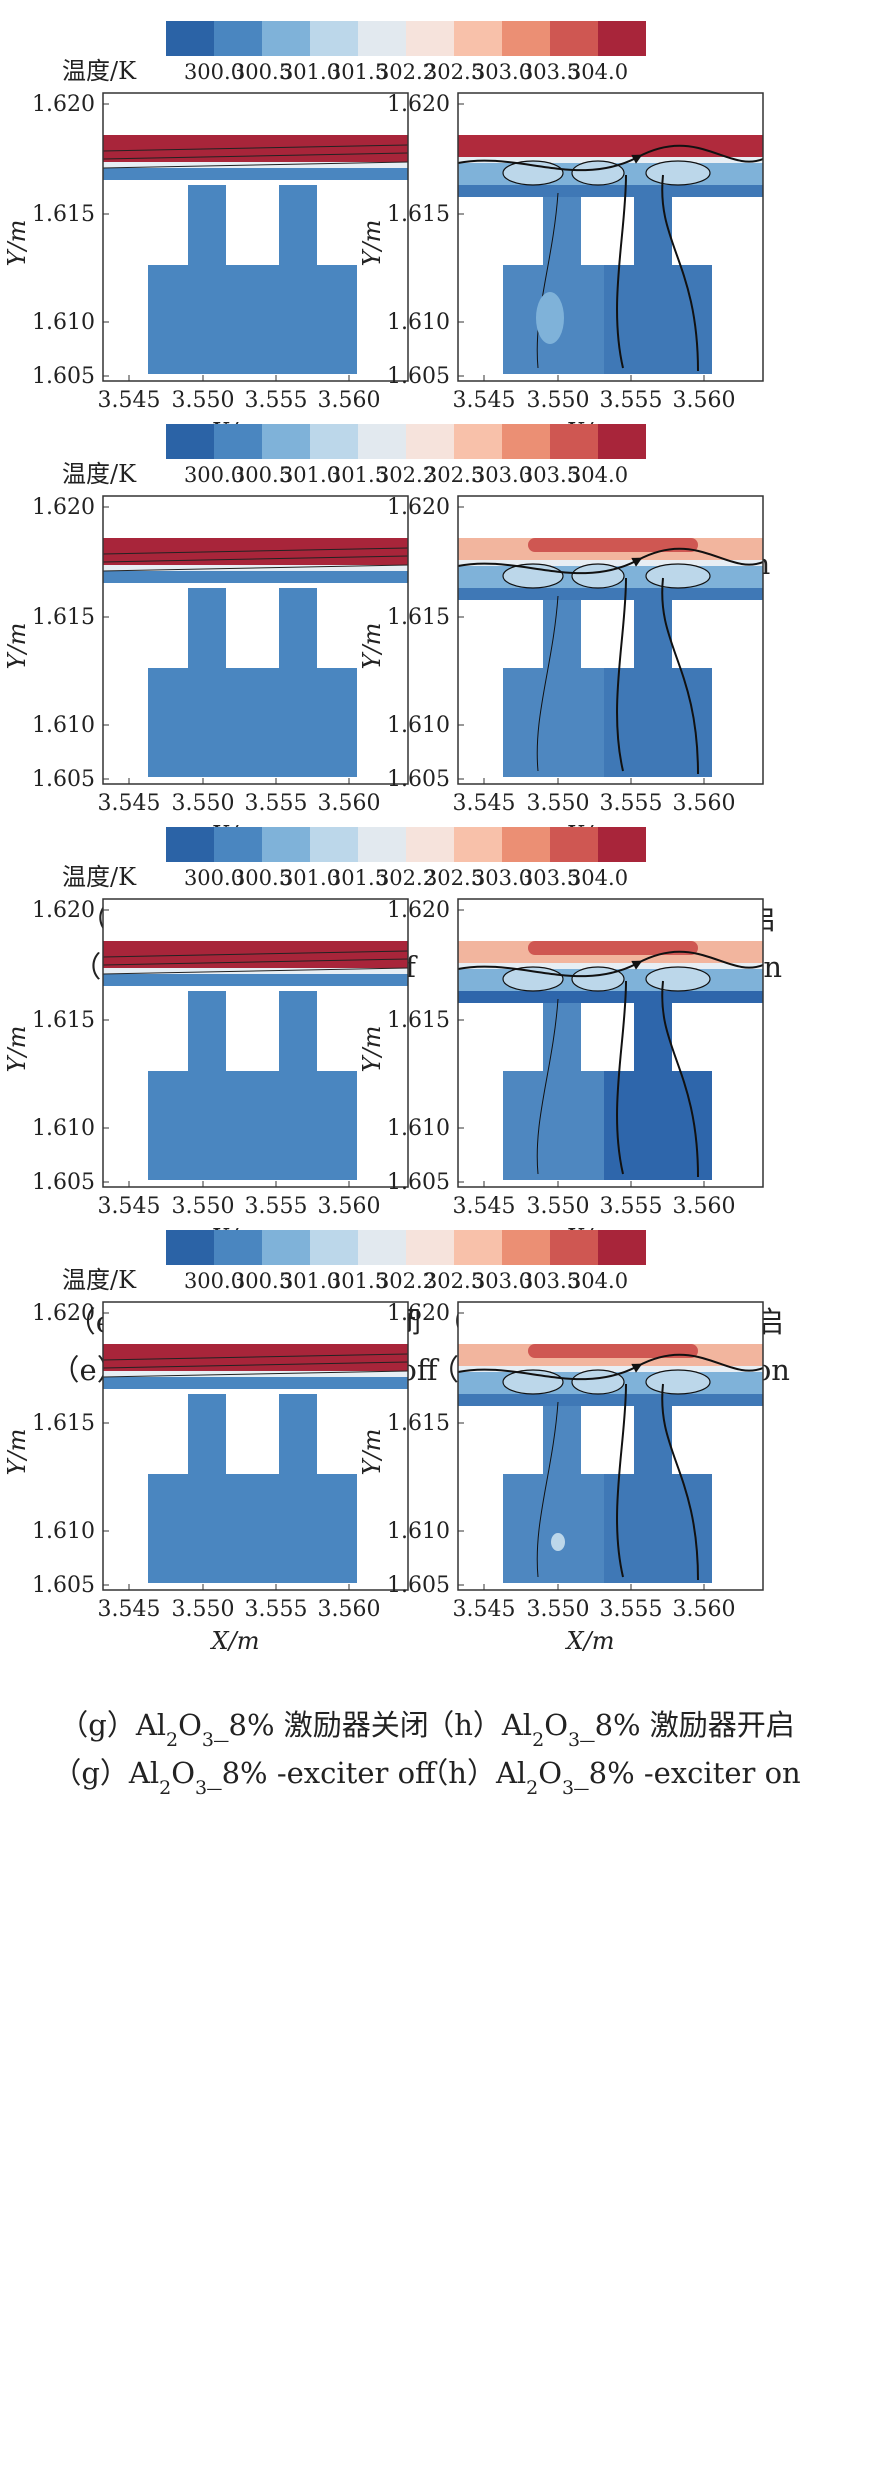 Image resolution: width=887 pixels, height=2478 pixels. Describe the element at coordinates (610, 258) in the screenshot. I see `streamlines` at that location.